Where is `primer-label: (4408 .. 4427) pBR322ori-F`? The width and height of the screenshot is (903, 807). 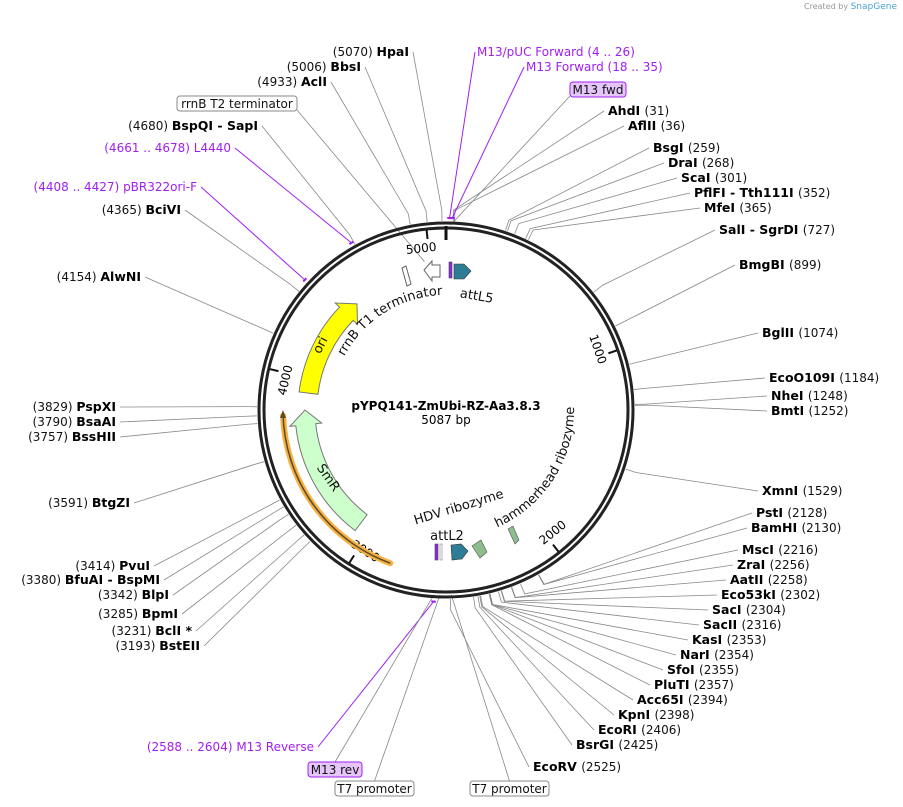 primer-label: (4408 .. 4427) pBR322ori-F is located at coordinates (116, 187).